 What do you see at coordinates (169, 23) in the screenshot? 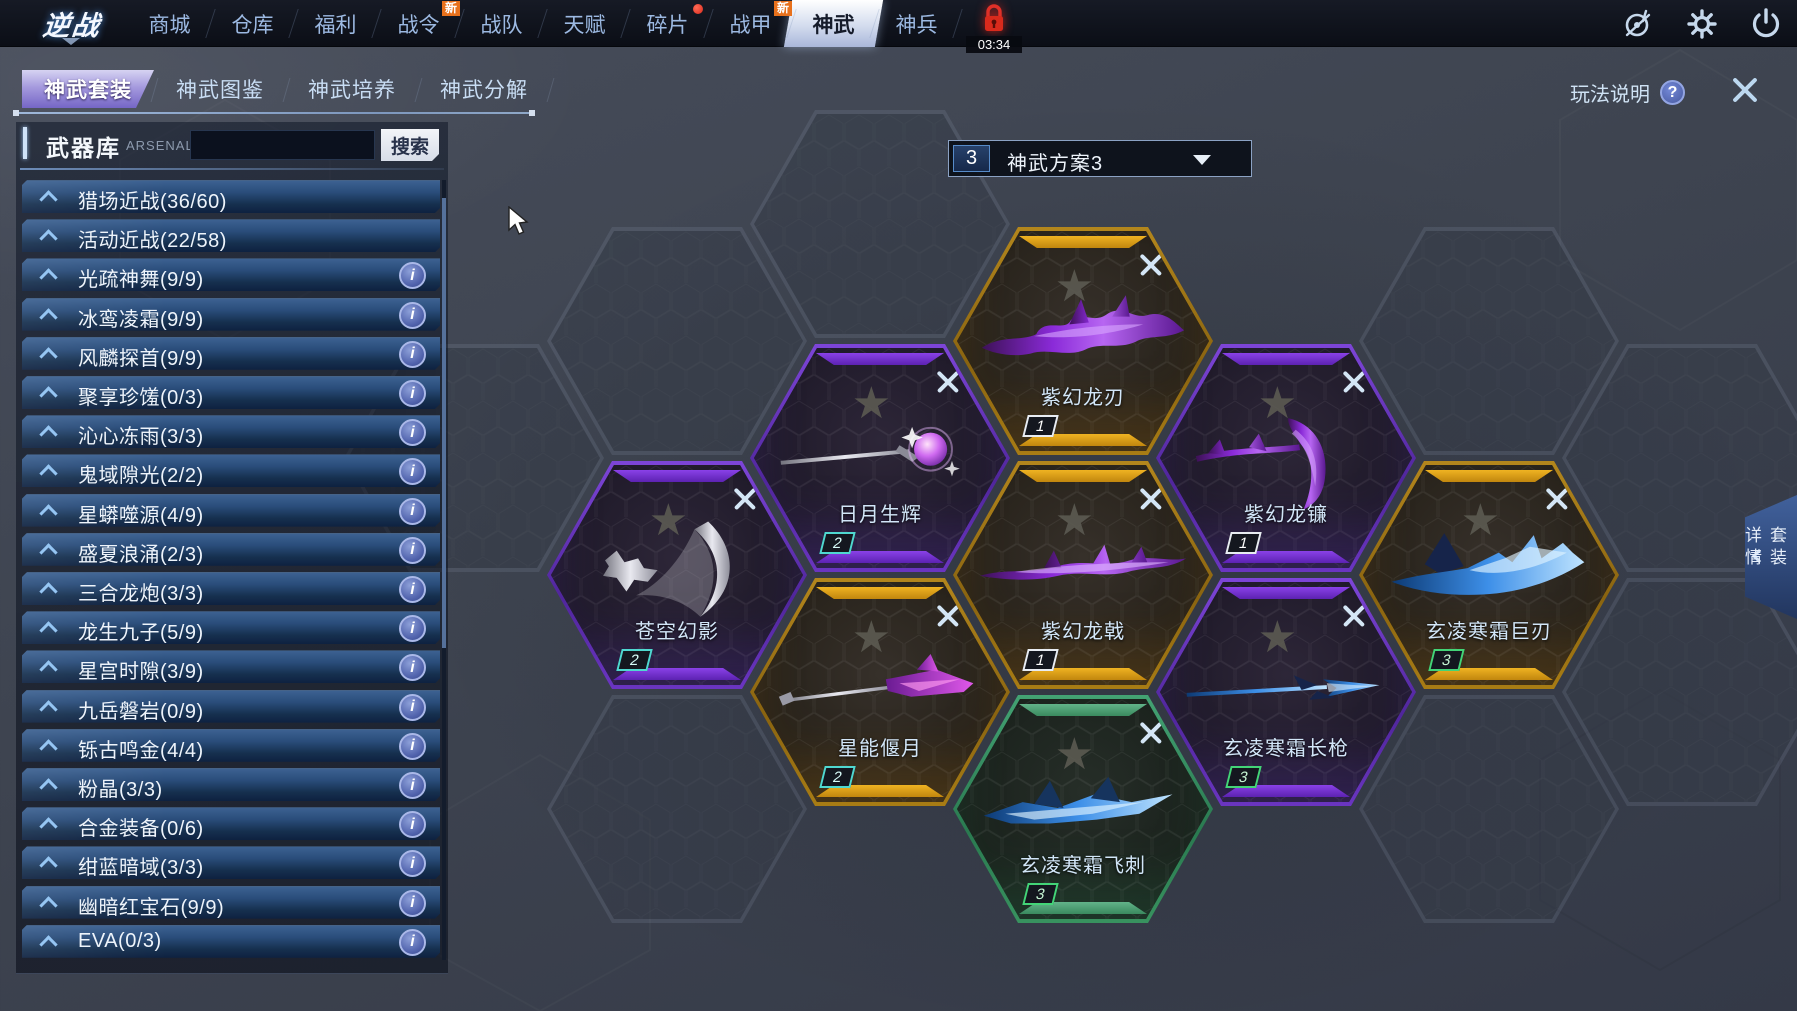
I see `main-menu-tab: 商城` at bounding box center [169, 23].